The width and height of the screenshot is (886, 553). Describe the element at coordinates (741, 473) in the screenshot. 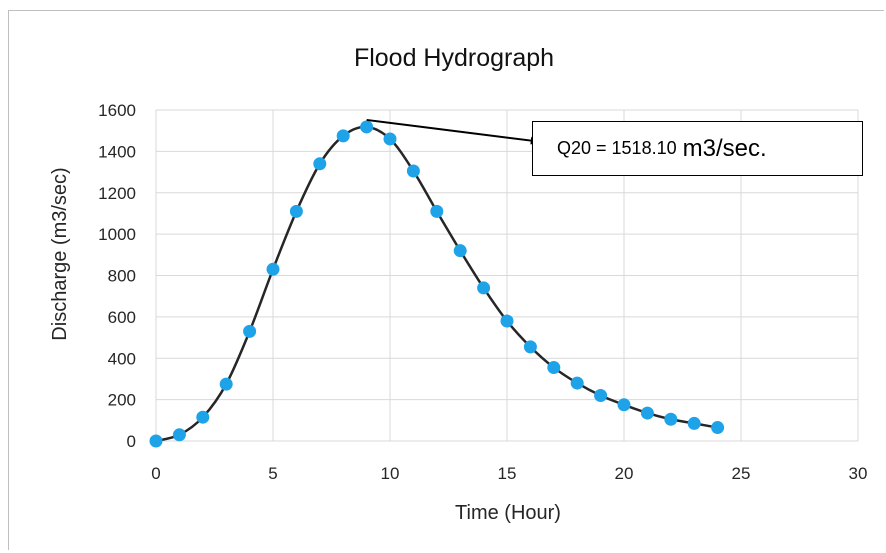

I see `x-tick-label: 25` at that location.